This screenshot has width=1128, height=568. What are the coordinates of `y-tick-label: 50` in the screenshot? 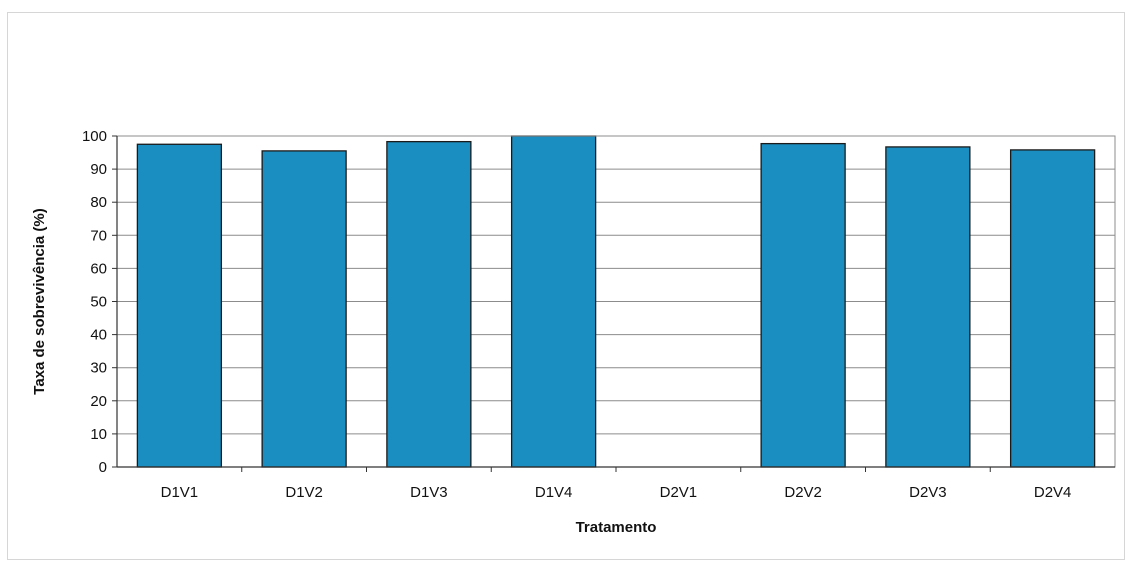 It's located at (98, 302).